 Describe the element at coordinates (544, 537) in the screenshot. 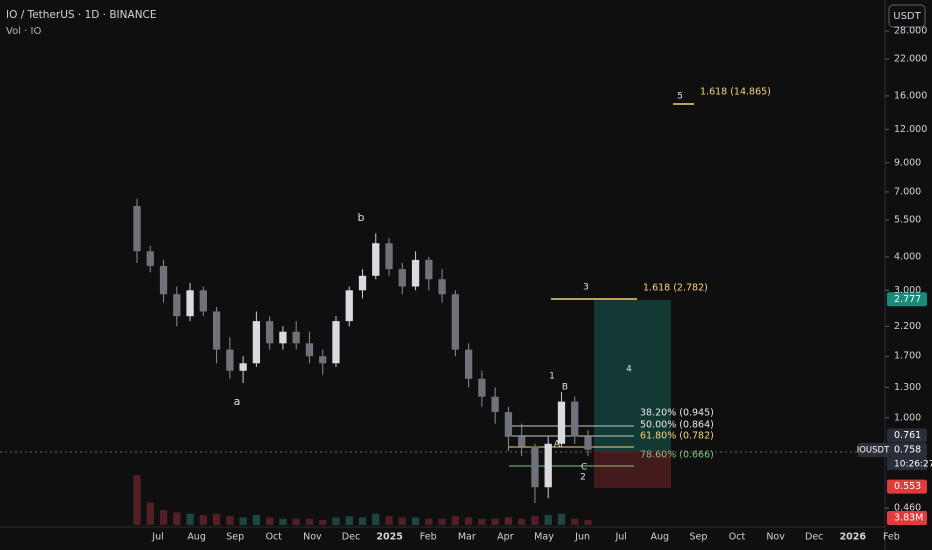

I see `x-tick-label: May` at that location.